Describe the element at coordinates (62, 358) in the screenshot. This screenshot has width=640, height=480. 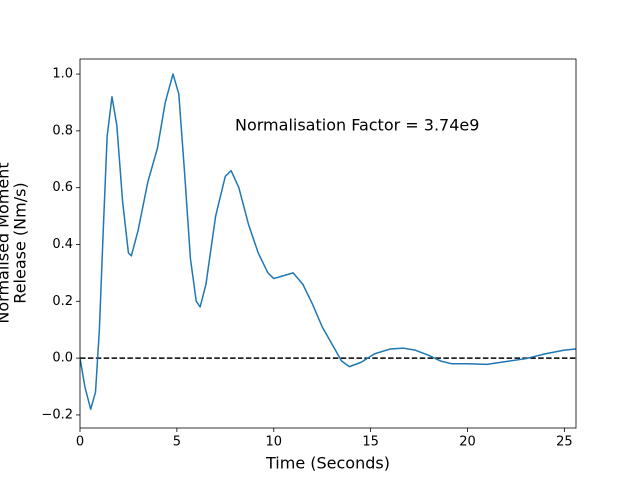
I see `y-tick-label: 0.0` at that location.